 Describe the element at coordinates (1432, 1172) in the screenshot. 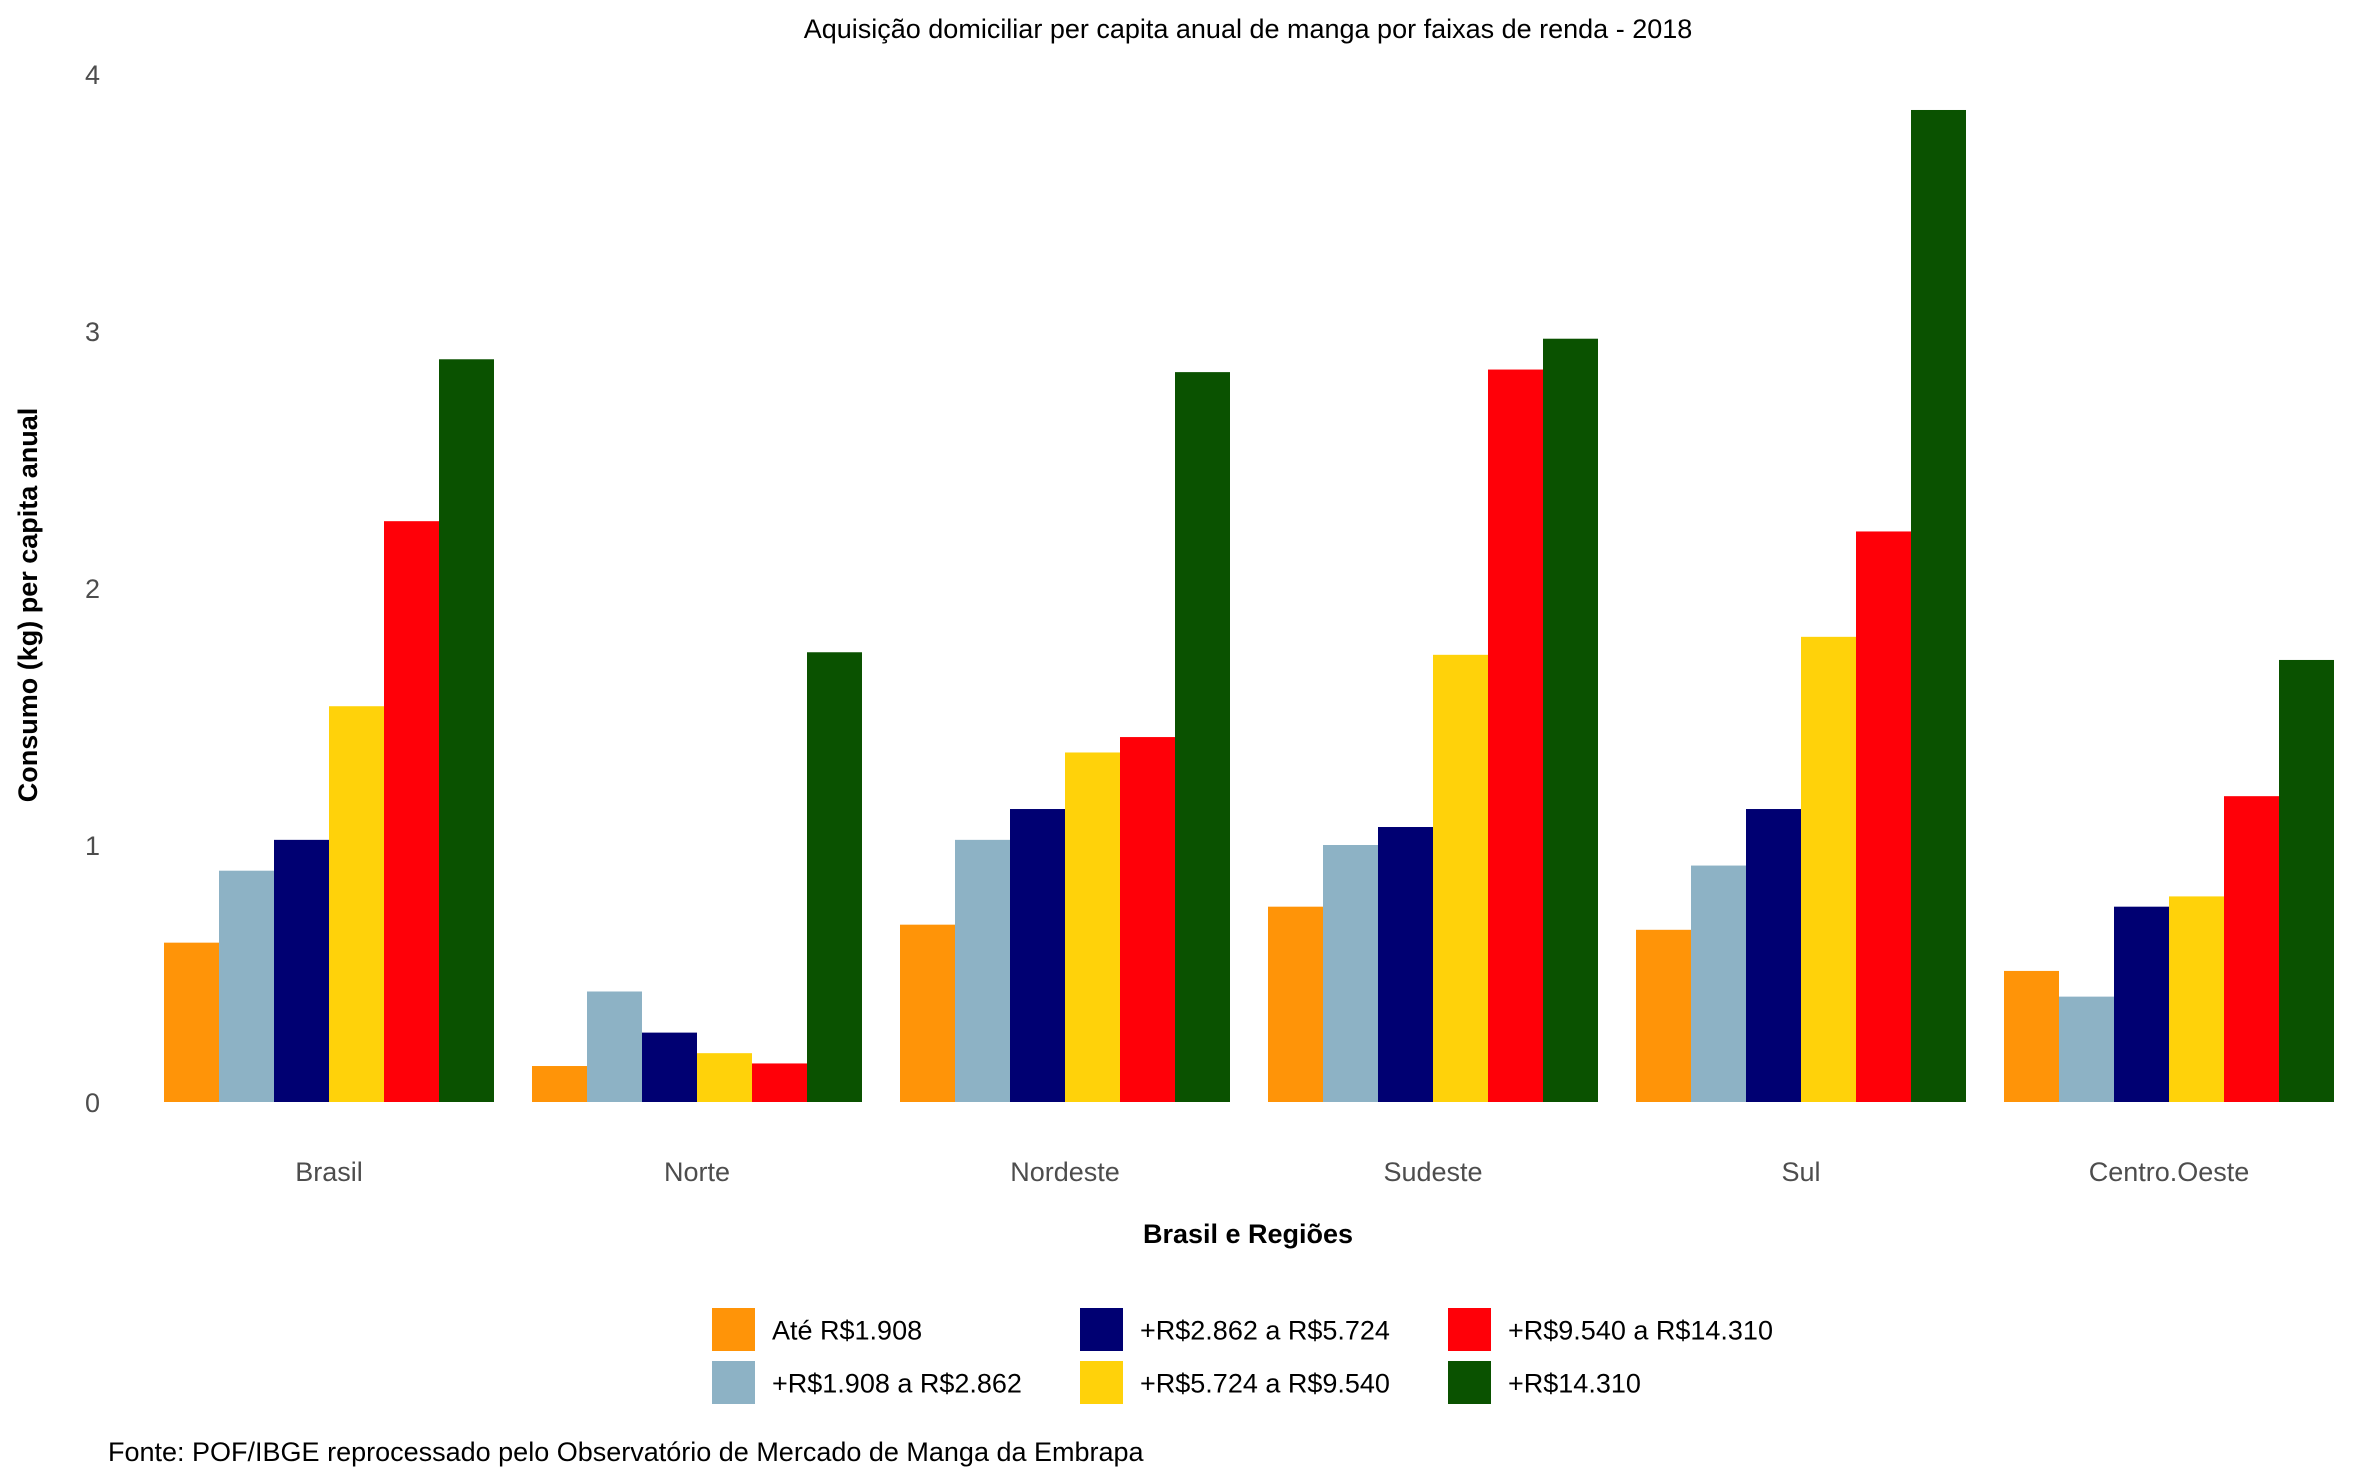

I see `x-tick-label: Sudeste` at that location.